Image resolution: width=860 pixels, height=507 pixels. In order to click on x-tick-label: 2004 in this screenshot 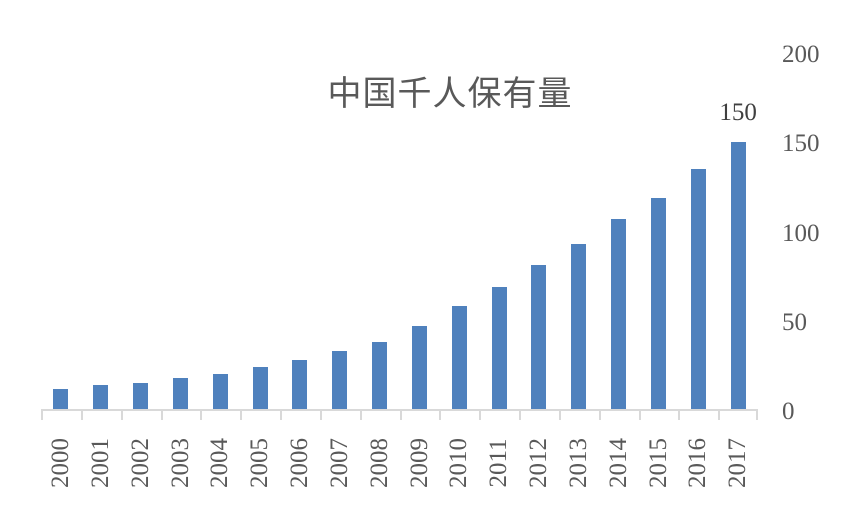, I will do `click(220, 463)`.